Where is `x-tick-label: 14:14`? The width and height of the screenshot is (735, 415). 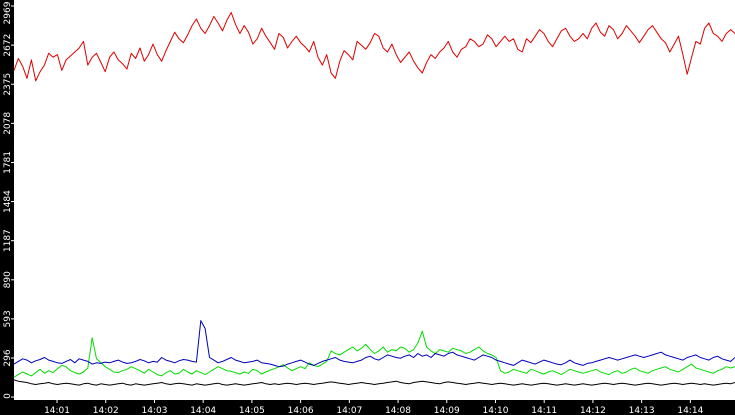 x-tick-label: 14:14 is located at coordinates (690, 410).